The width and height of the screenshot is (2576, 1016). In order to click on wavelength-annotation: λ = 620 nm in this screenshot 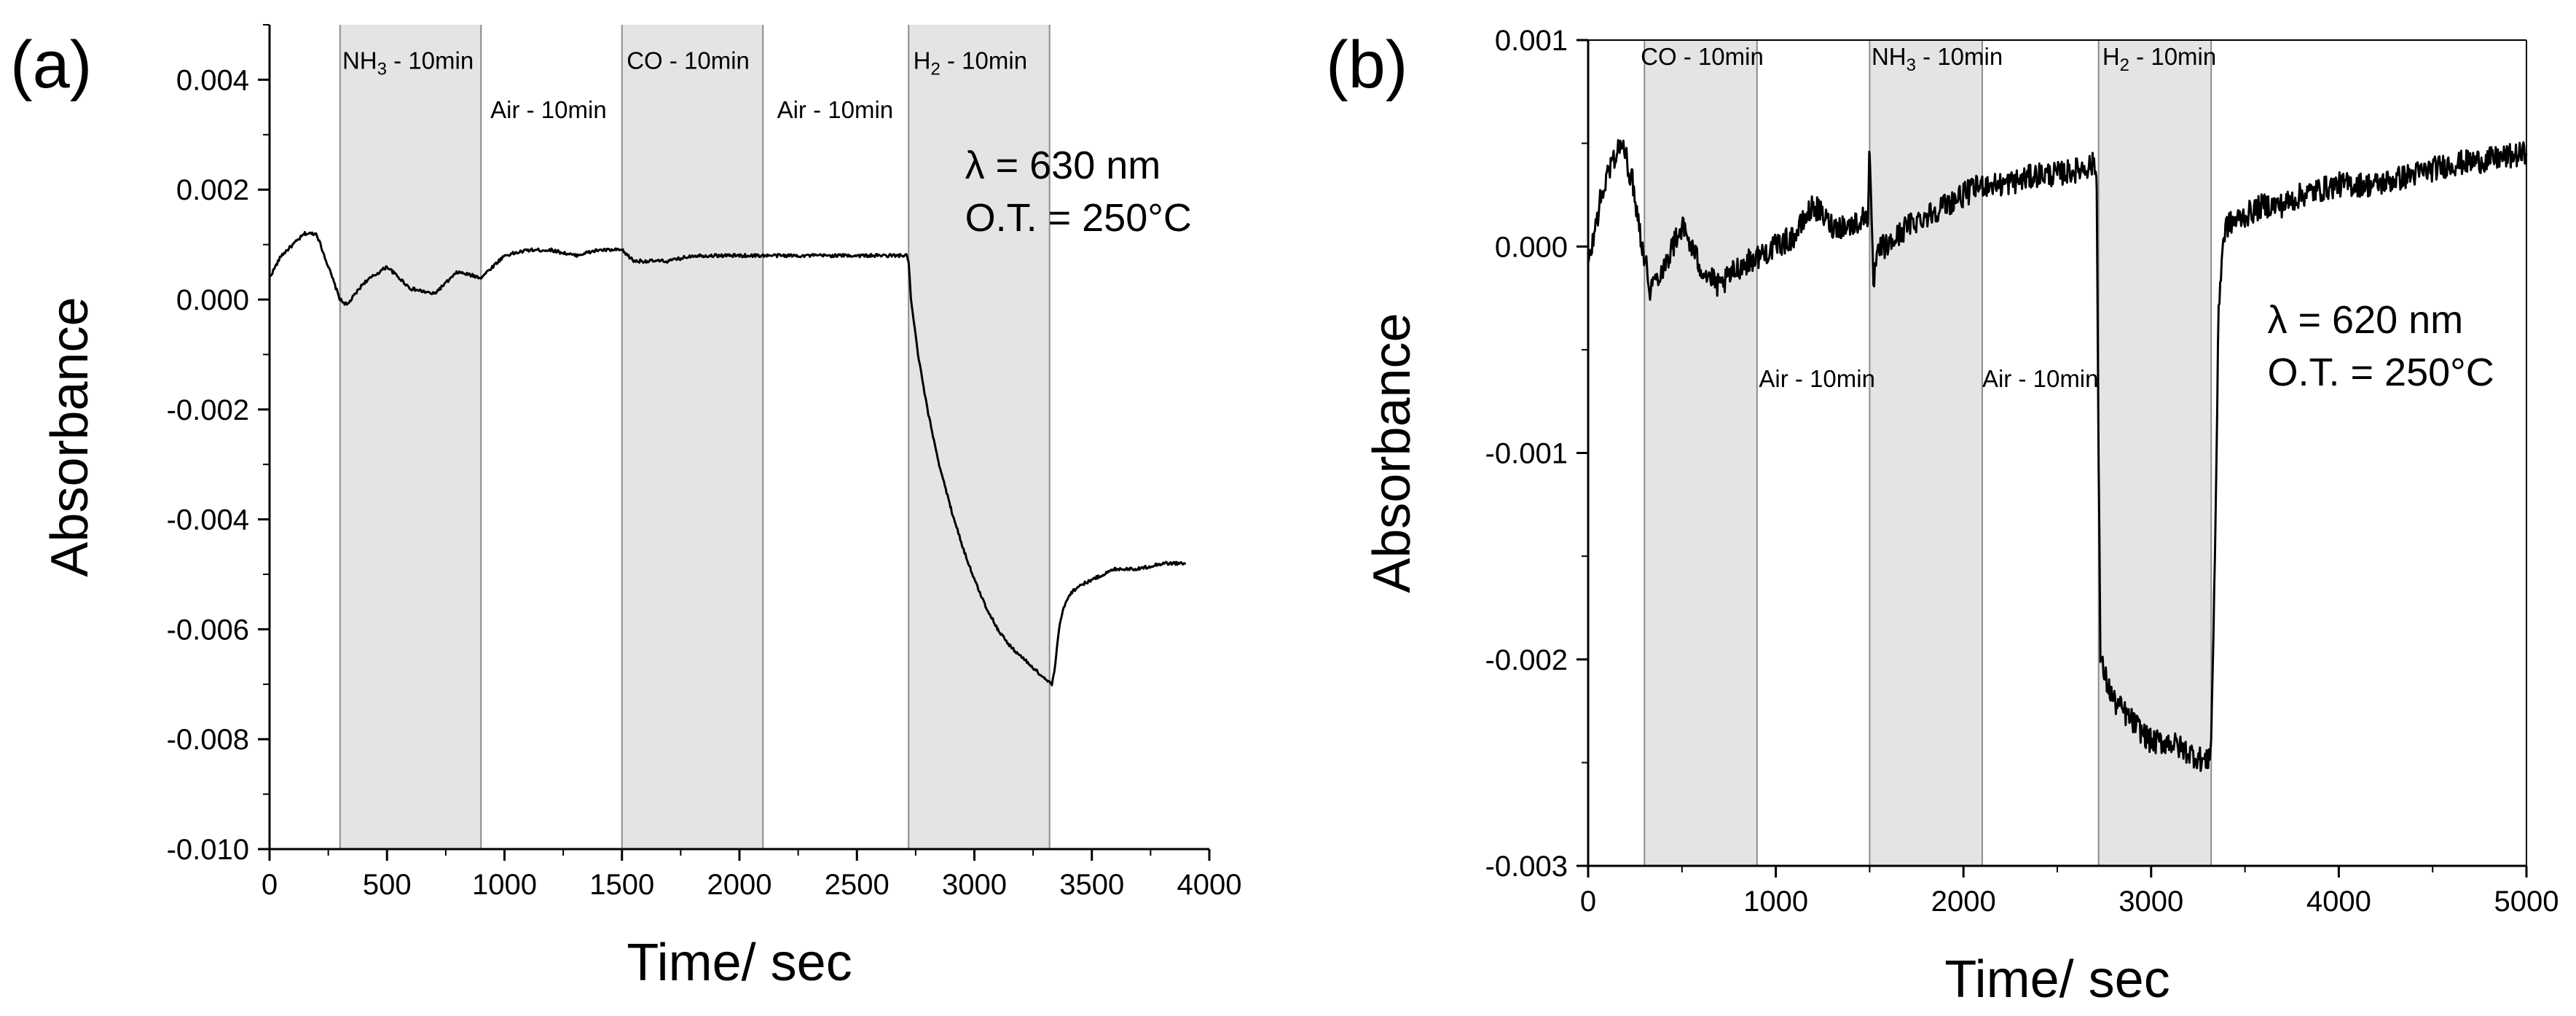, I will do `click(2366, 320)`.